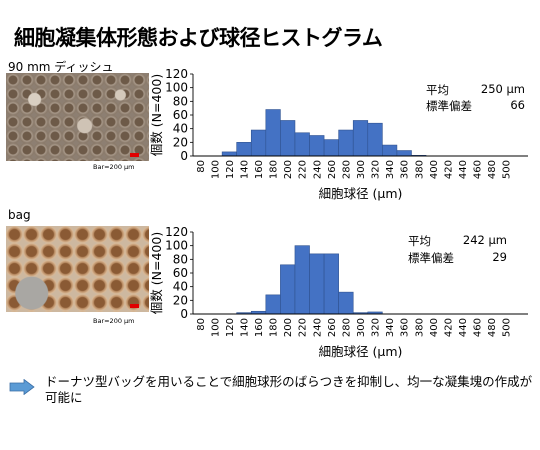 This screenshot has width=540, height=450. I want to click on mean-value: 250 µm, so click(502, 89).